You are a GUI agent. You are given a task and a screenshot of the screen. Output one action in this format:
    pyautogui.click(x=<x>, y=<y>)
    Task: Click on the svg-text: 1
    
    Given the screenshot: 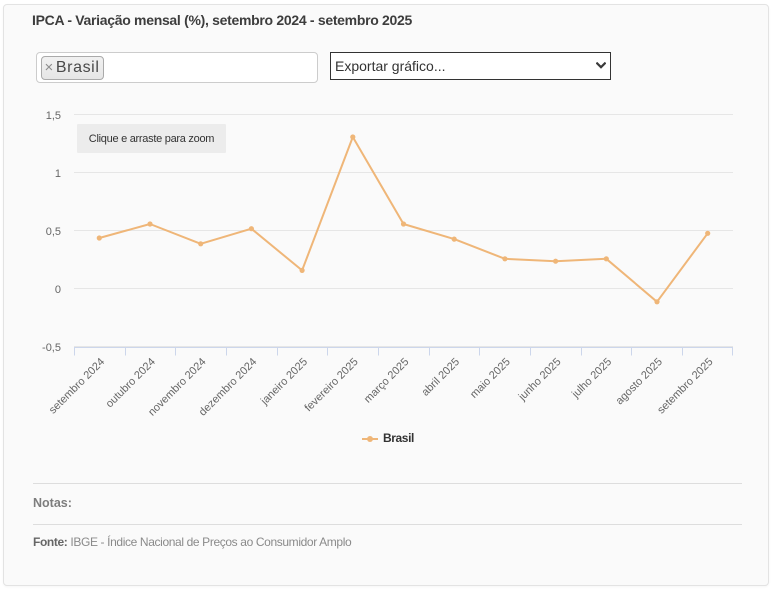 What is the action you would take?
    pyautogui.click(x=58, y=174)
    